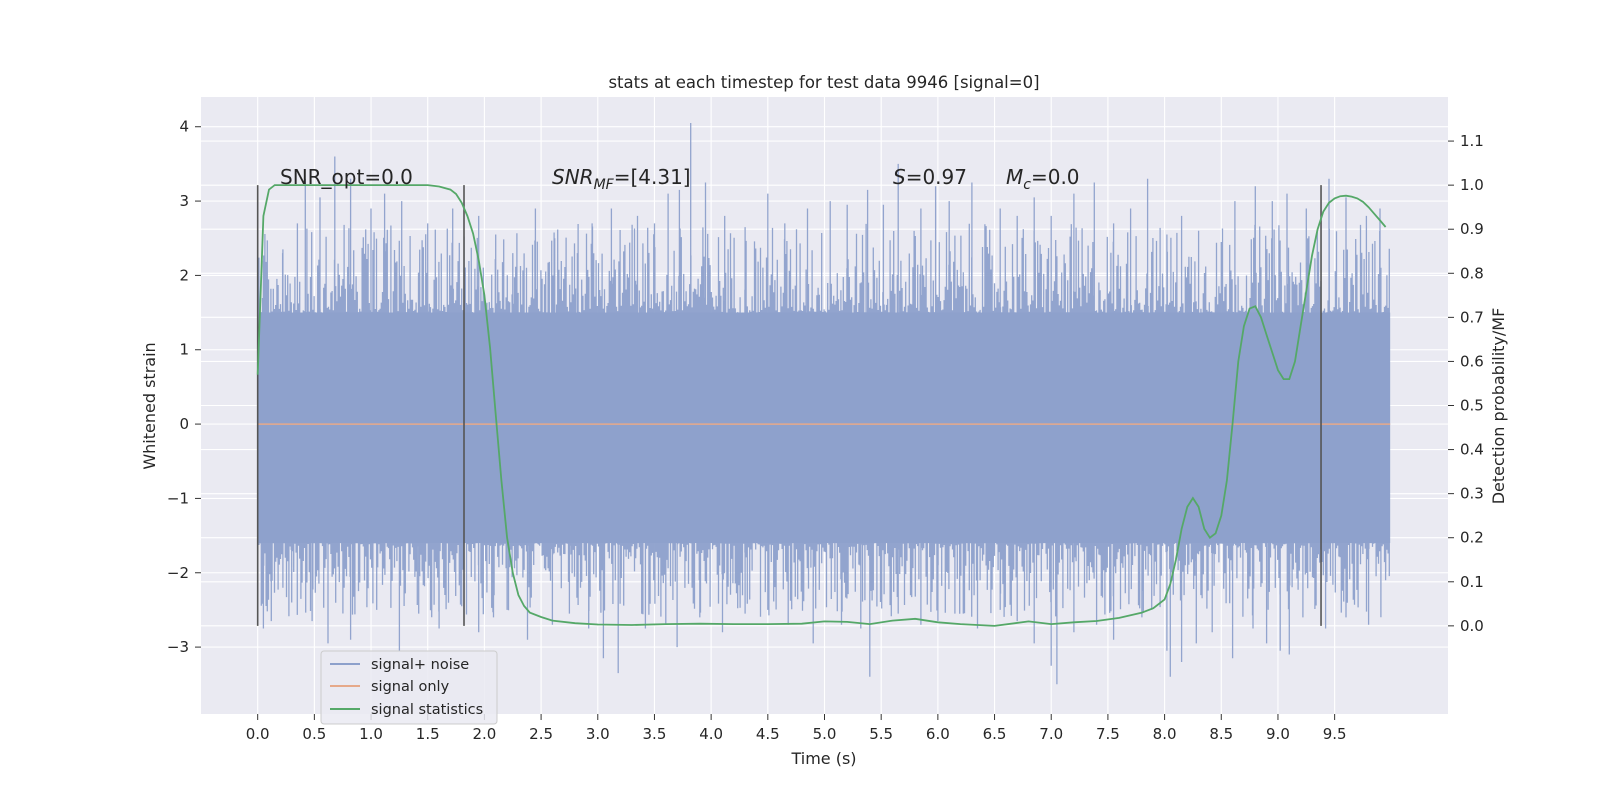 The height and width of the screenshot is (800, 1600). I want to click on y-axis-label: Whitened strain, so click(149, 405).